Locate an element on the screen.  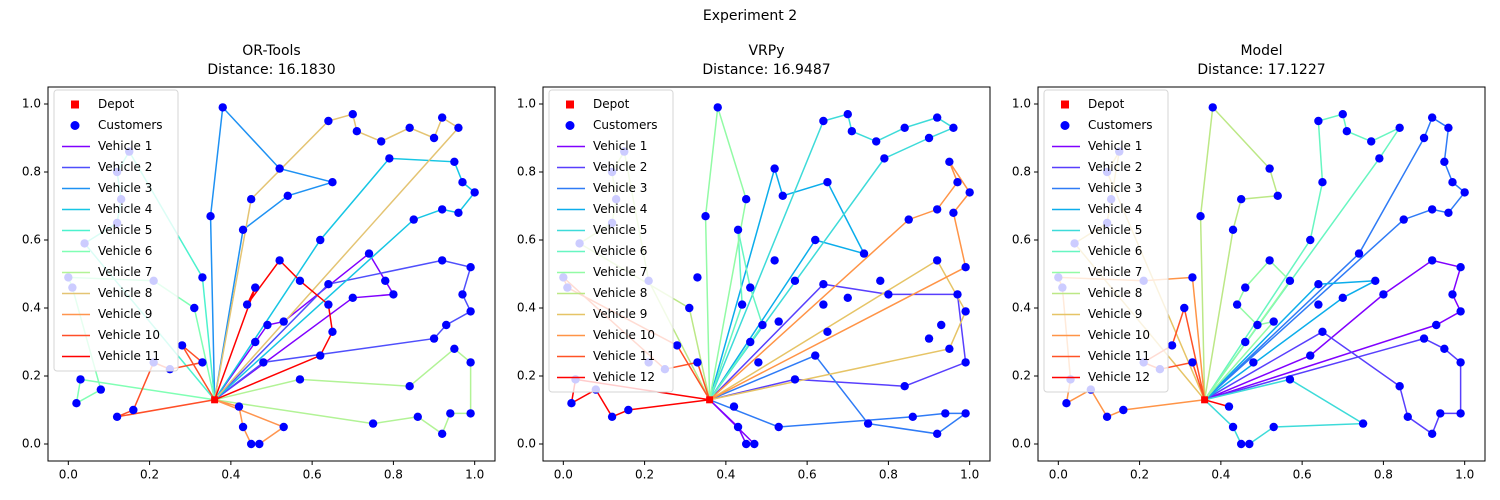
y-tick-label: 1.0 is located at coordinates (1021, 104).